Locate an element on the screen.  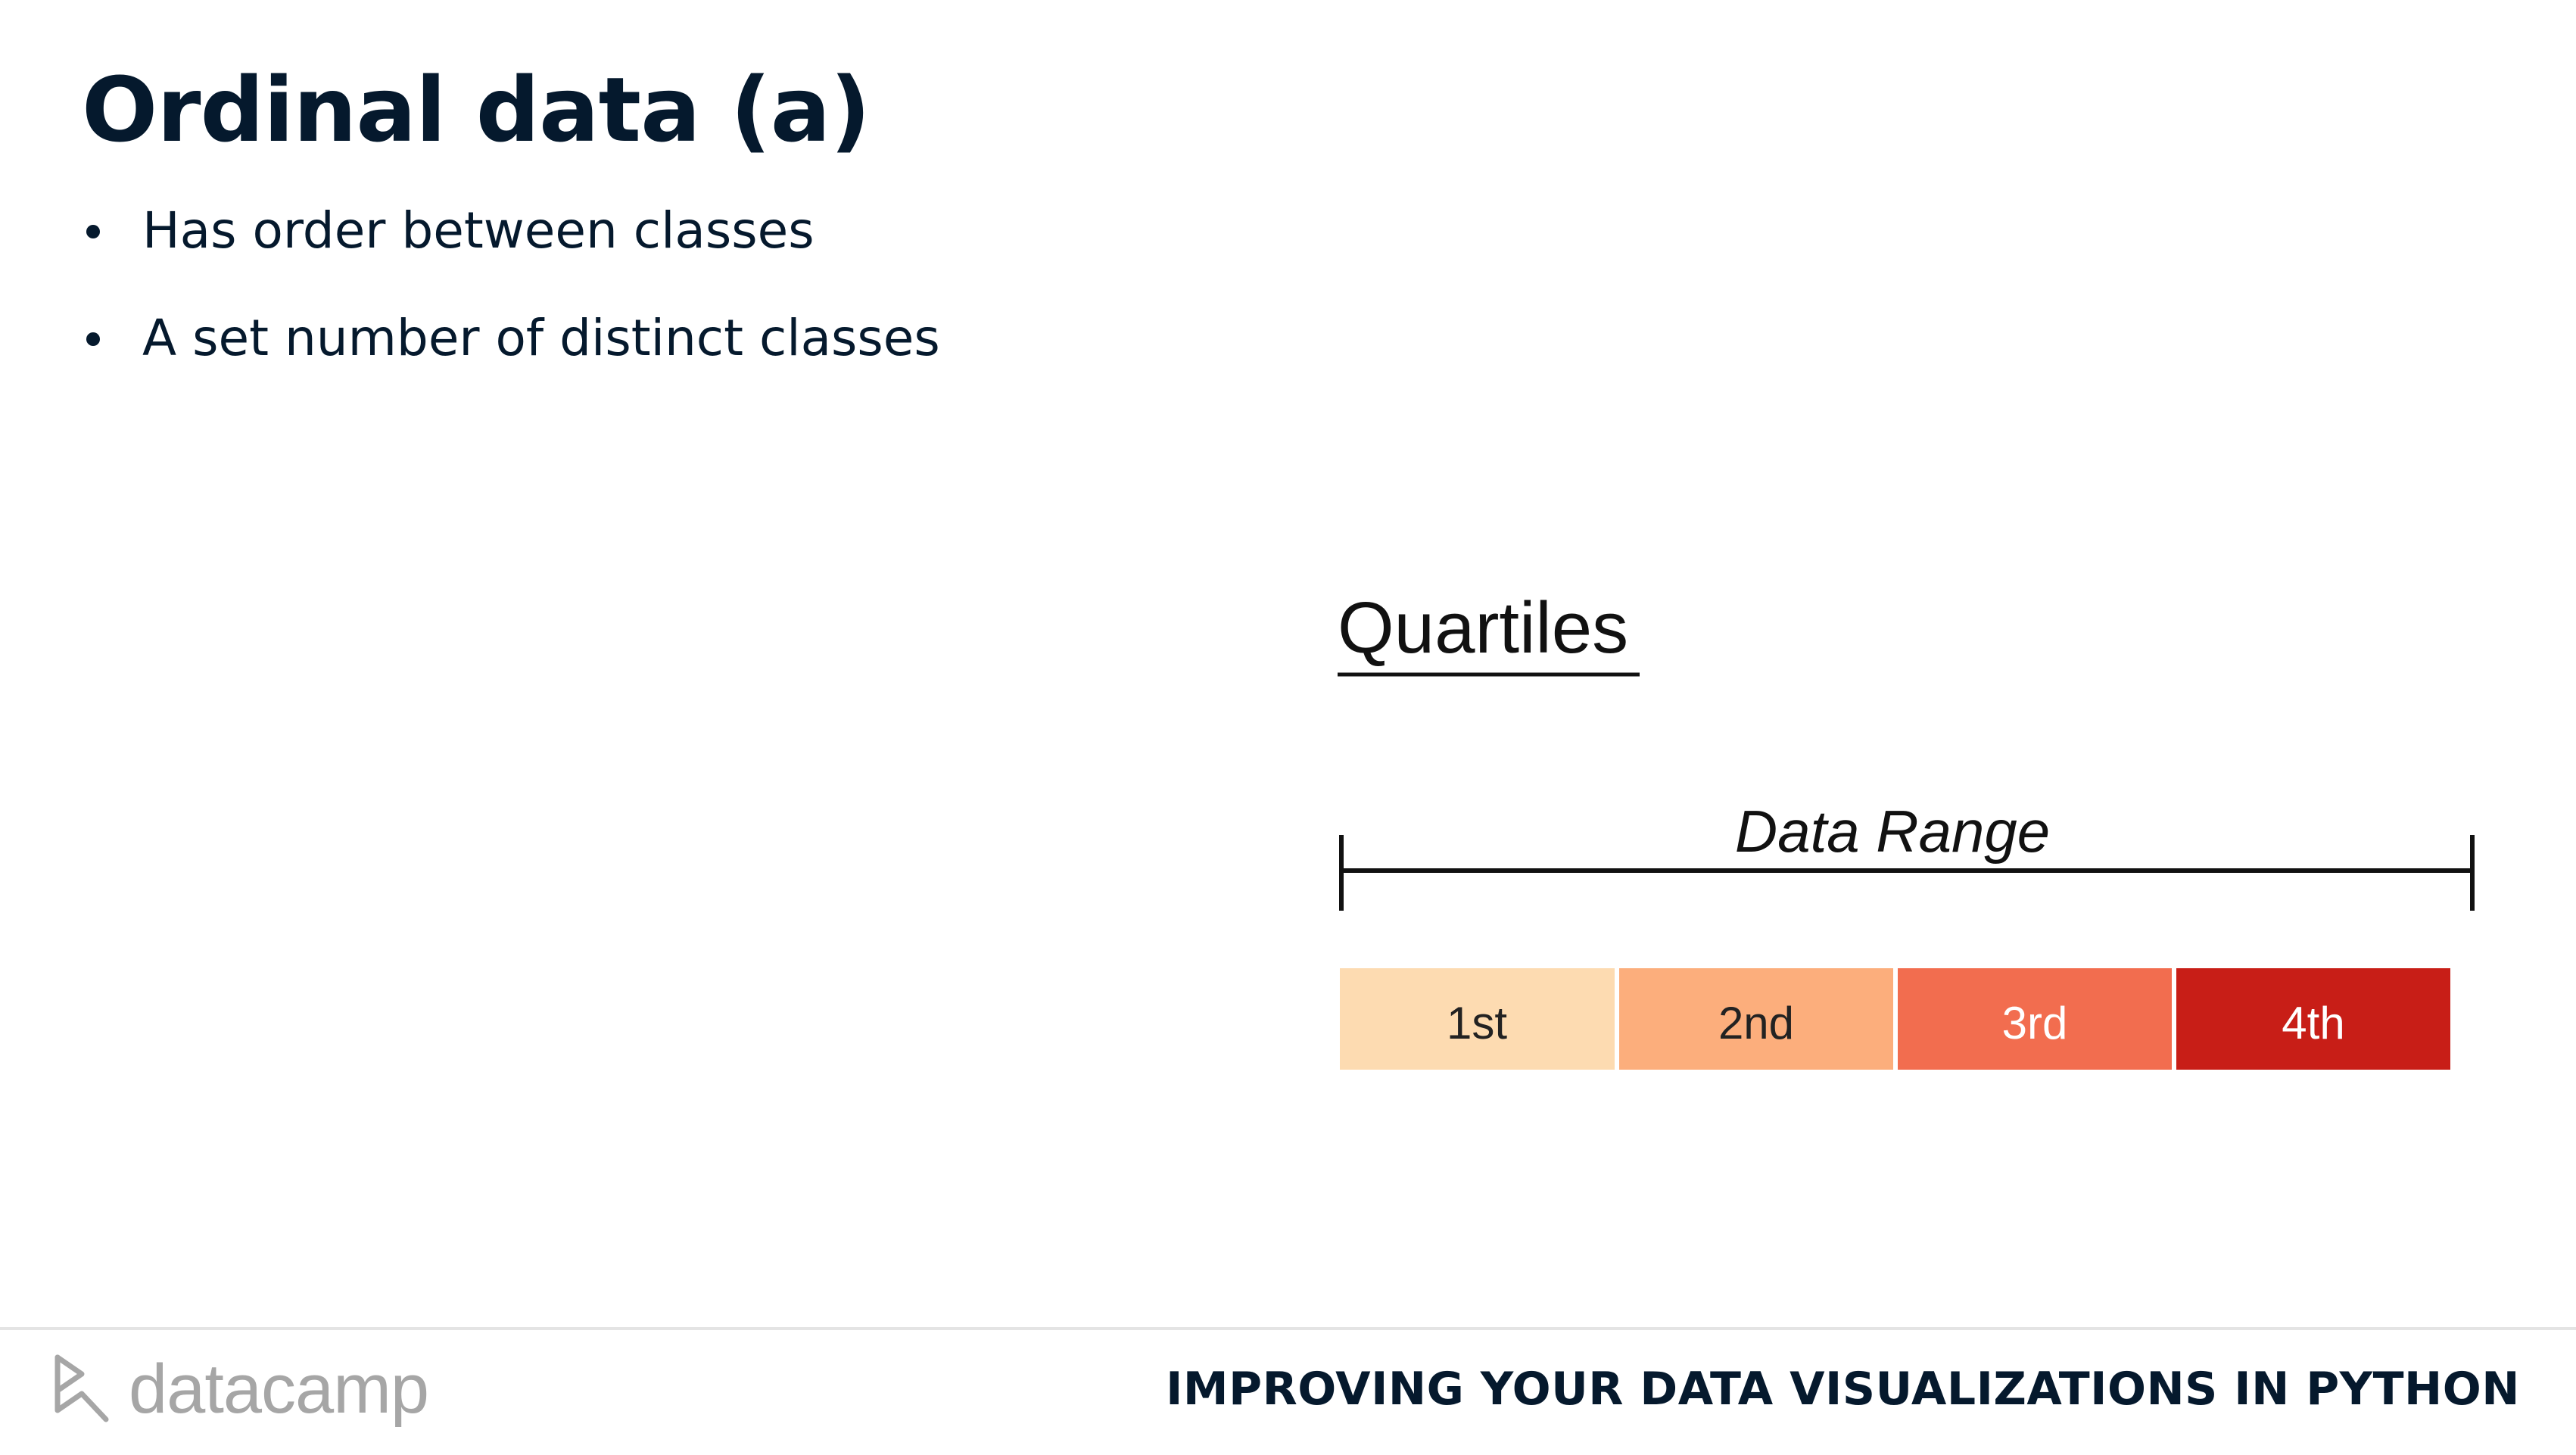
bullet-item: Has order between classes is located at coordinates (511, 231).